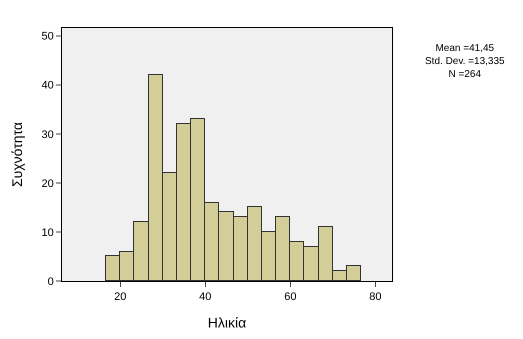 The image size is (523, 339). Describe the element at coordinates (48, 184) in the screenshot. I see `y-tick-label: 20` at that location.